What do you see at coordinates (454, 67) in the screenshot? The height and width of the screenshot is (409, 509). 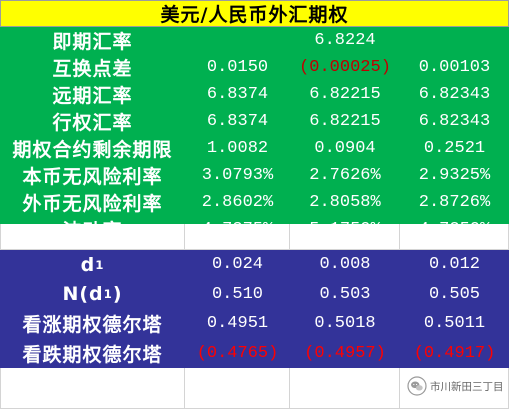 I see `swap-points-value-3: 0.00103` at bounding box center [454, 67].